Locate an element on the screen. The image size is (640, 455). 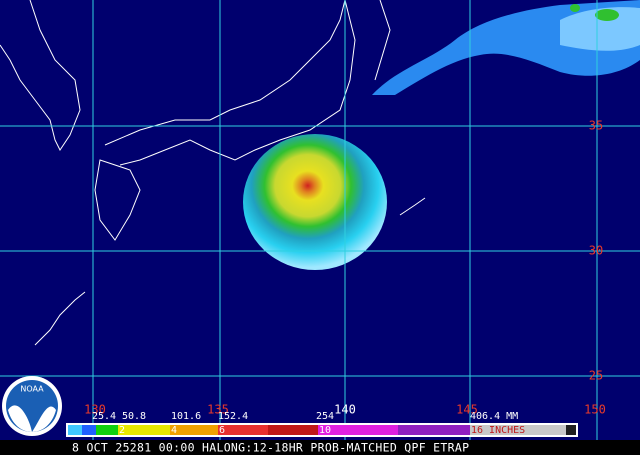
noaa-logo: NOAA is located at coordinates (32, 406).